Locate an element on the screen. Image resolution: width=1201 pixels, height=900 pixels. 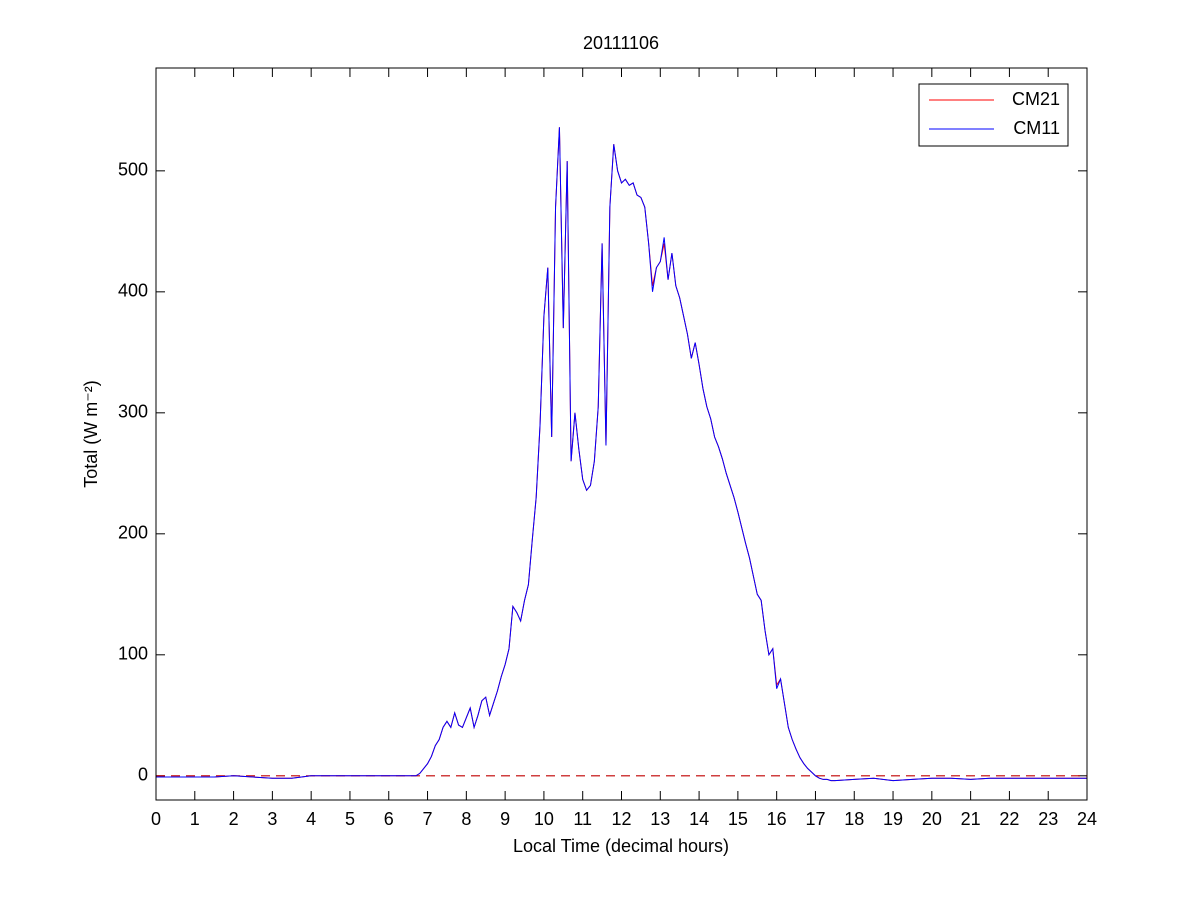
x-tick-label: 13 is located at coordinates (660, 819).